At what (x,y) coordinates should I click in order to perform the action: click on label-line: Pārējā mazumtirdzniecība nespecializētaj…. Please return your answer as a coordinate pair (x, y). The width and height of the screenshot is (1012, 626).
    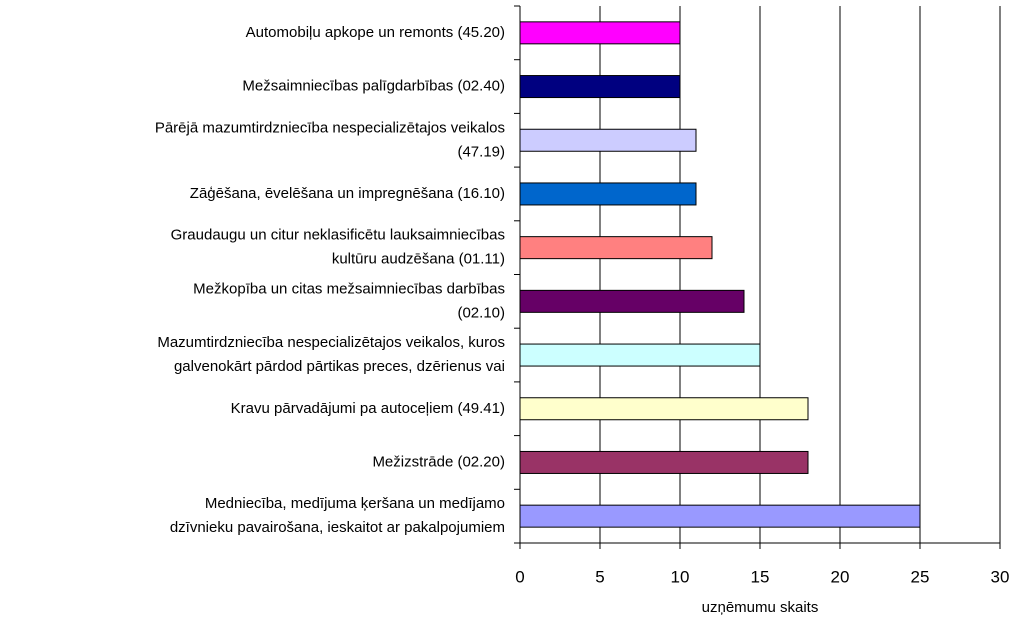
    Looking at the image, I should click on (330, 127).